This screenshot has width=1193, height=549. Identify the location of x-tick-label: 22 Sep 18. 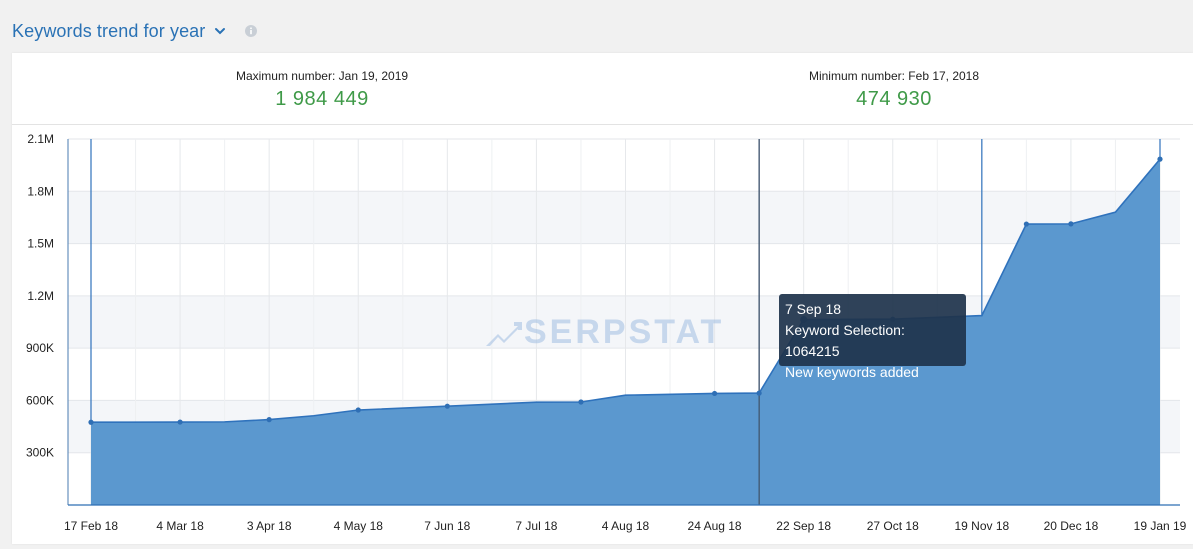
(803, 526).